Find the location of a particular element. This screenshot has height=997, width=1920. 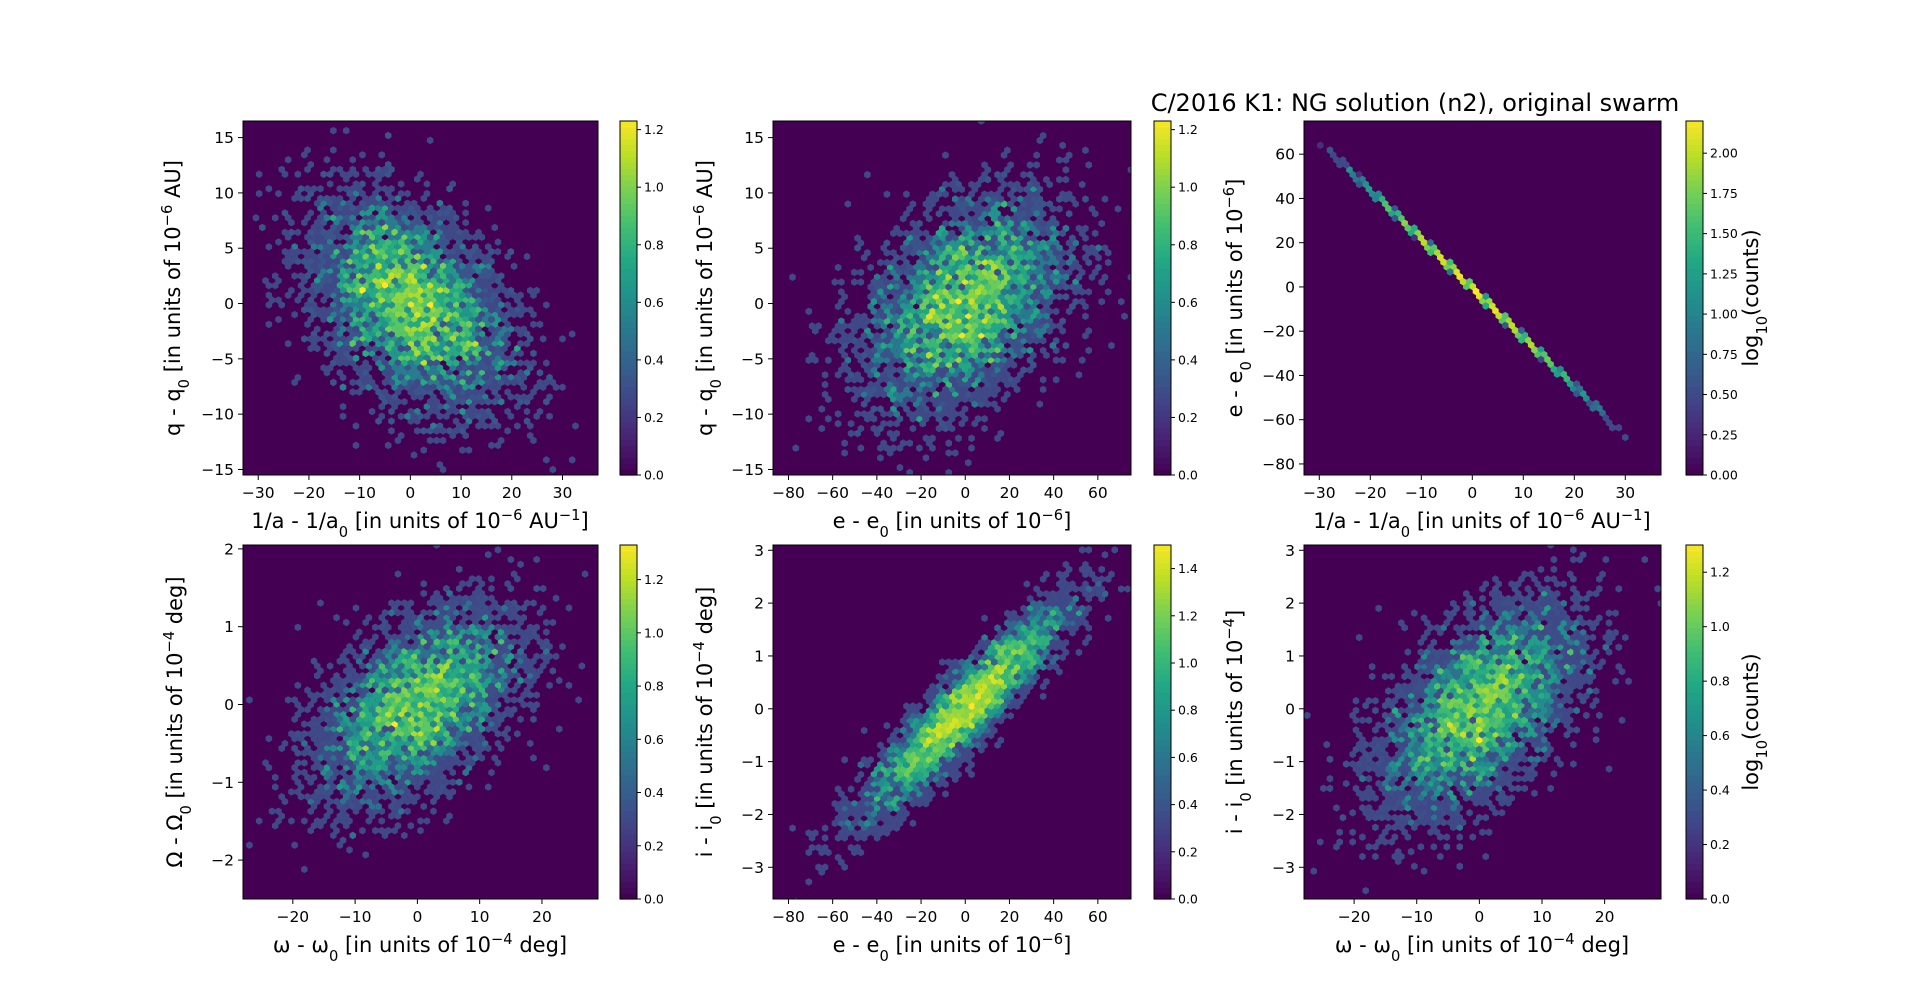

colorbar-tick-label: 0.8 is located at coordinates (654, 244).